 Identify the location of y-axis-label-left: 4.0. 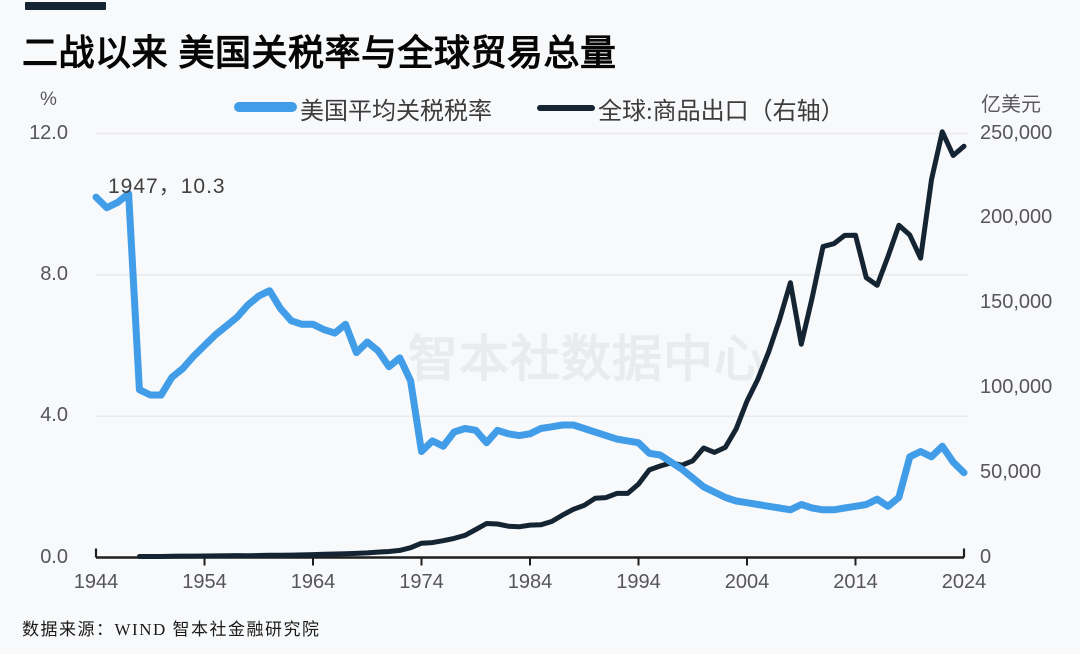
(54, 415).